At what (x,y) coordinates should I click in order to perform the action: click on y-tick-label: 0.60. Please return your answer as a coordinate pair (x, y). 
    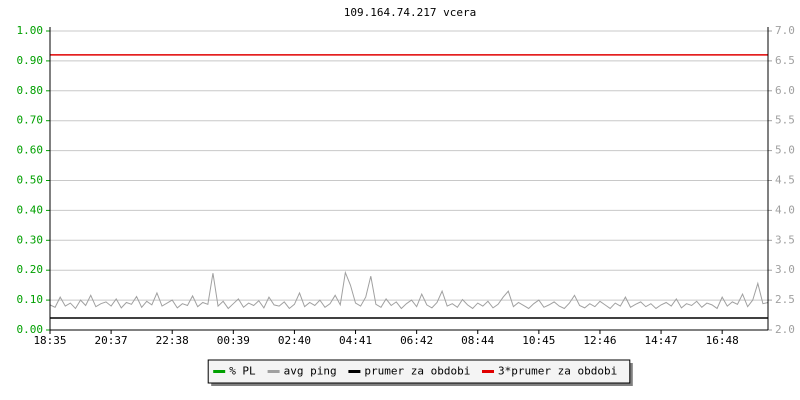
    Looking at the image, I should click on (30, 150).